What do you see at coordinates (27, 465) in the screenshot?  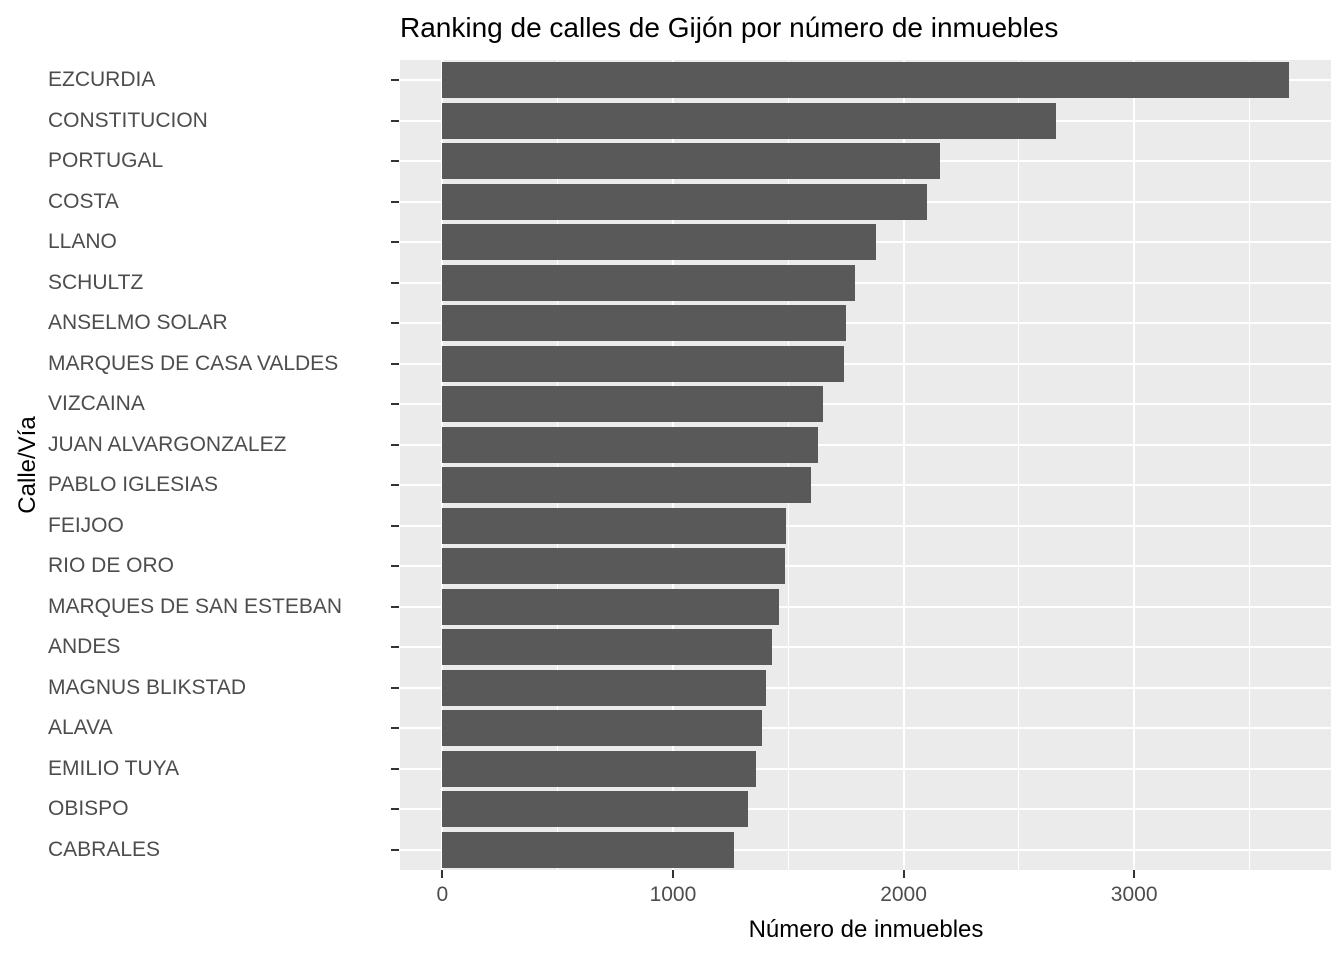 I see `y-axis-title: Calle/Vía` at bounding box center [27, 465].